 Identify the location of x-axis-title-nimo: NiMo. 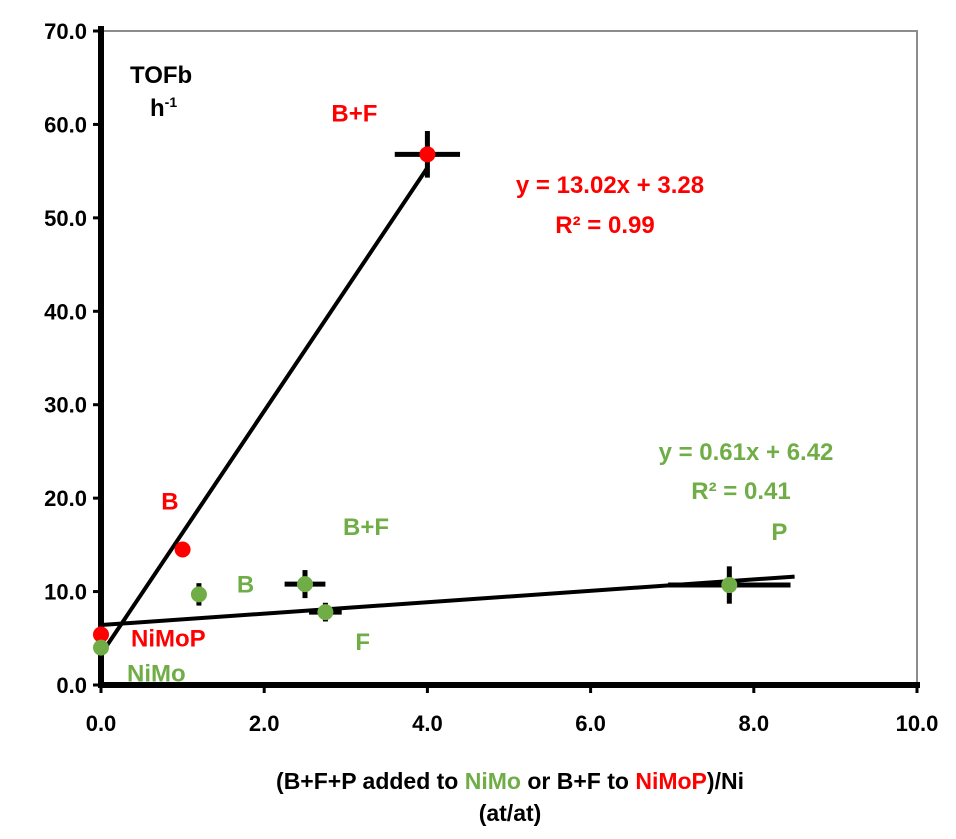
(492, 781).